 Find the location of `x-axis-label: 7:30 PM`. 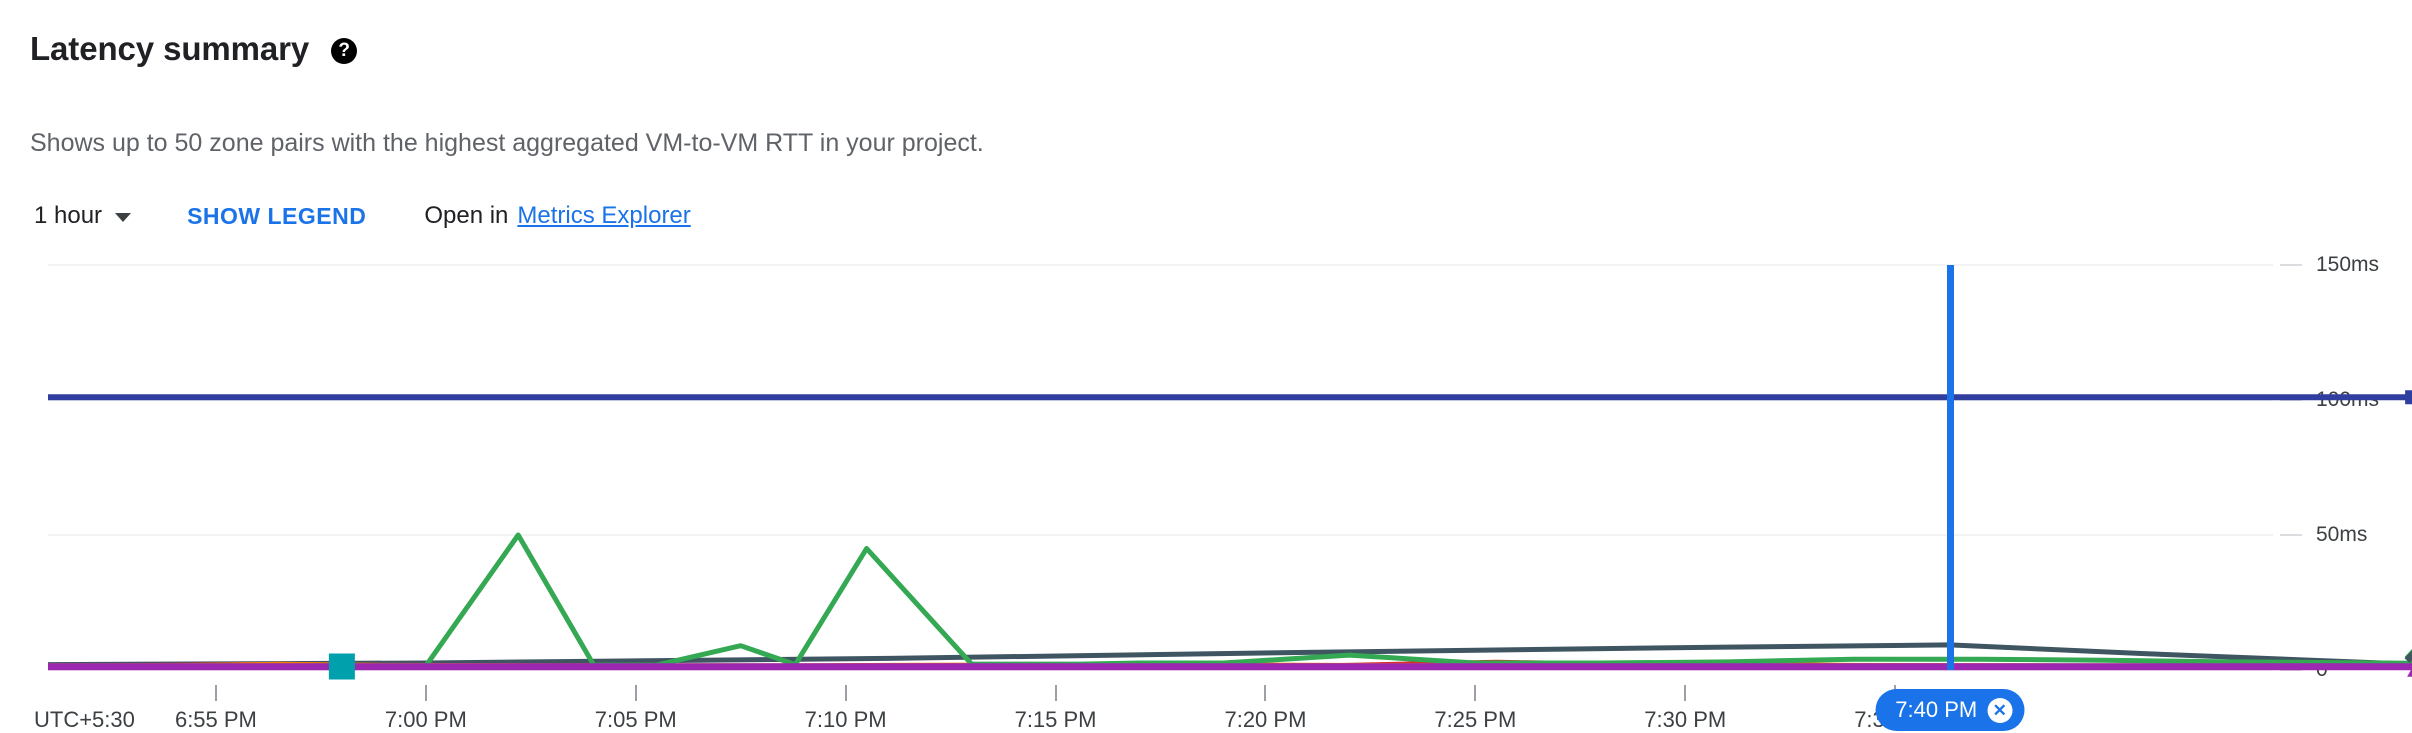

x-axis-label: 7:30 PM is located at coordinates (1685, 719).